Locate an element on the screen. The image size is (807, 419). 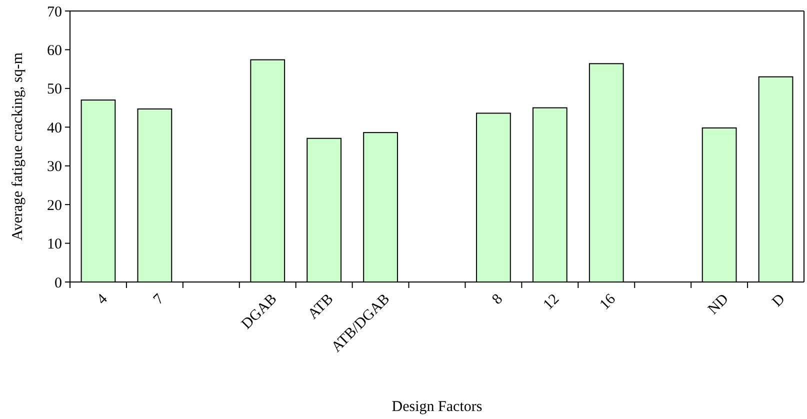
x-tick-label: 8 is located at coordinates (497, 299).